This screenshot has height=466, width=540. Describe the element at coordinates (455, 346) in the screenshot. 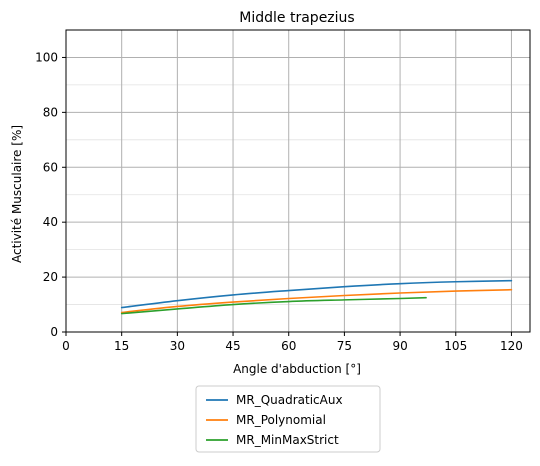

I see `x-tick-label: 105` at that location.